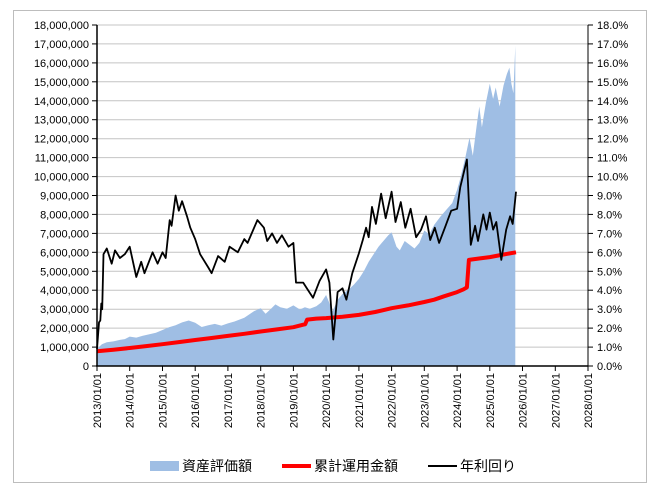 The width and height of the screenshot is (666, 499). Describe the element at coordinates (612, 26) in the screenshot. I see `y-right-tick-label: 18.0%` at that location.